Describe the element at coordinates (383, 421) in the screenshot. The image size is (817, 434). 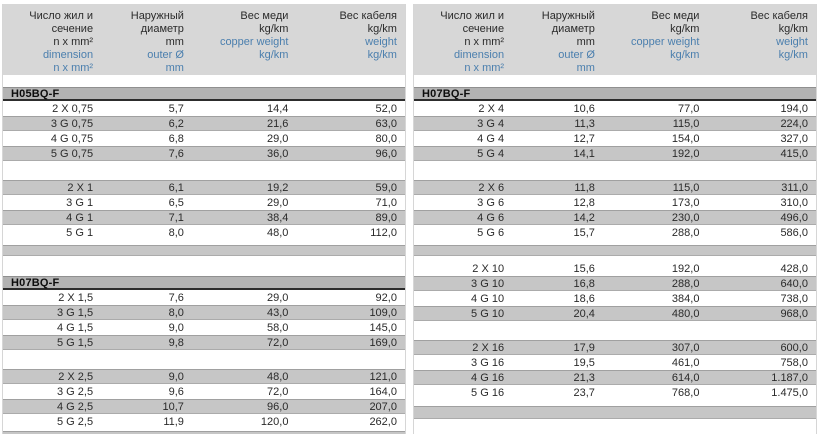
I see `cable-weight-cell: 262,0` at that location.